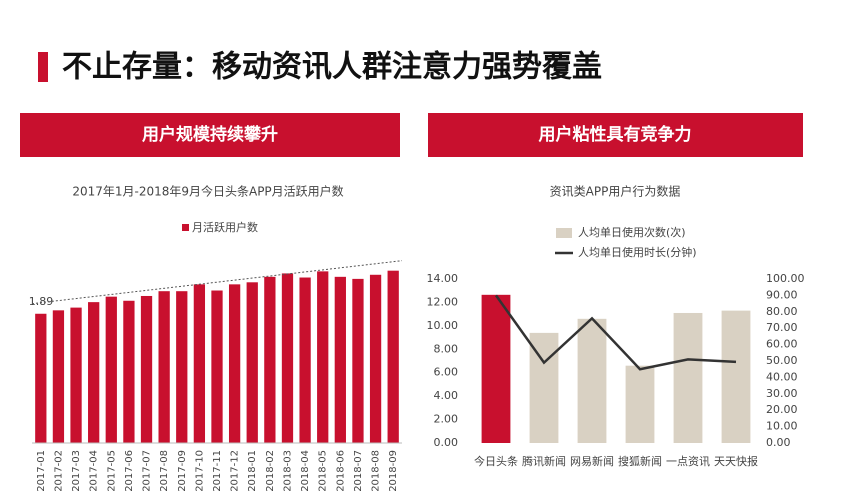  I want to click on x-tick-label: 2017-02, so click(58, 471).